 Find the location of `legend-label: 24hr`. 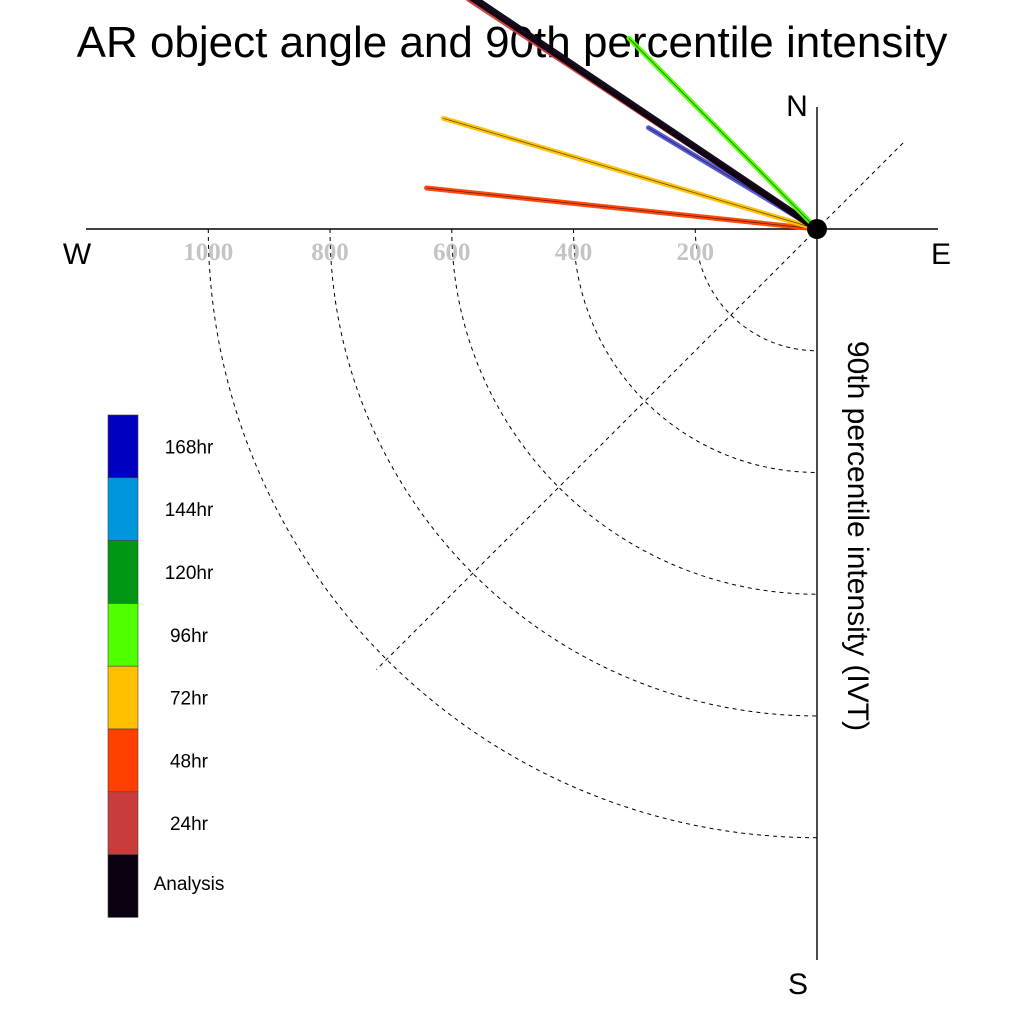

legend-label: 24hr is located at coordinates (189, 824).